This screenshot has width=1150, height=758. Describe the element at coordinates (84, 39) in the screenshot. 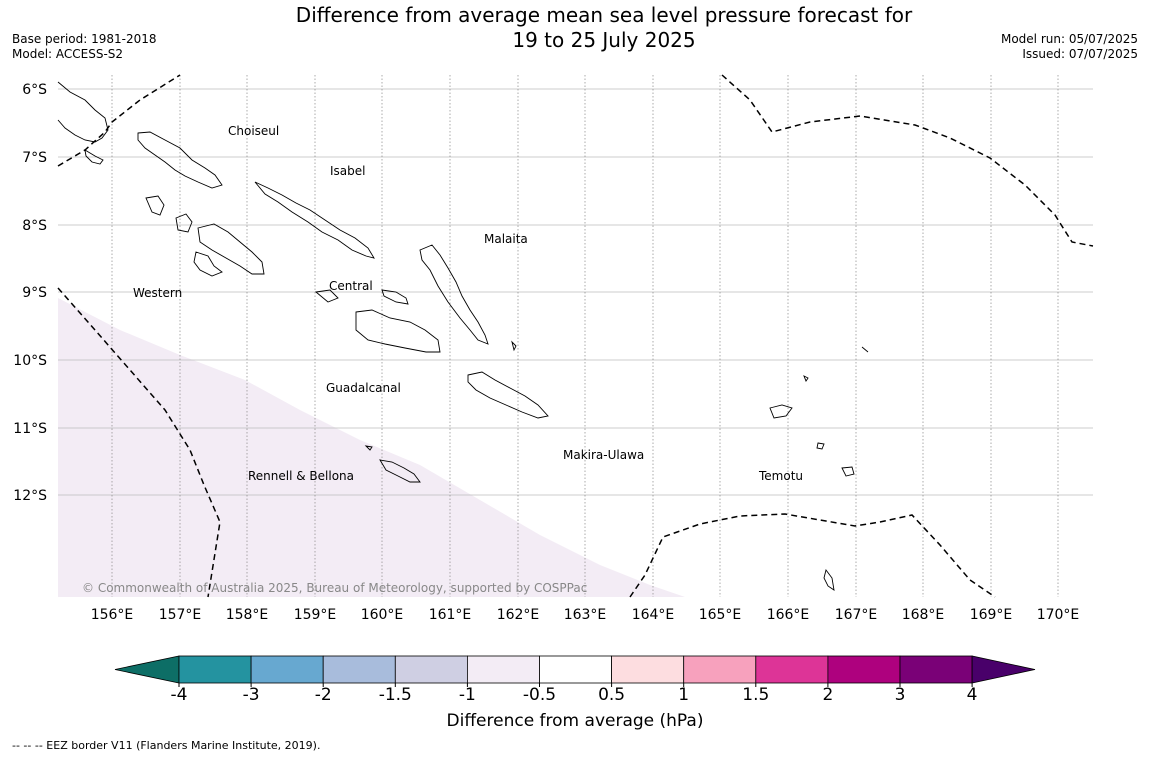

I see `base-period: Base period: 1981-2018` at that location.